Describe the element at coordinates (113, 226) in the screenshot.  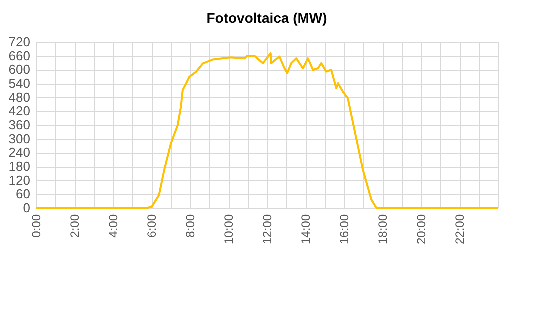
I see `x-tick-label: 4:00` at that location.